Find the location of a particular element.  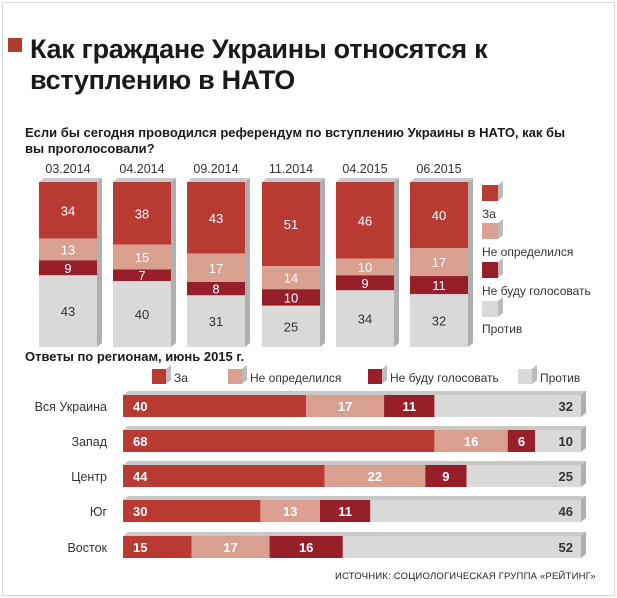

column-1-value-protiv: 40 is located at coordinates (142, 314).